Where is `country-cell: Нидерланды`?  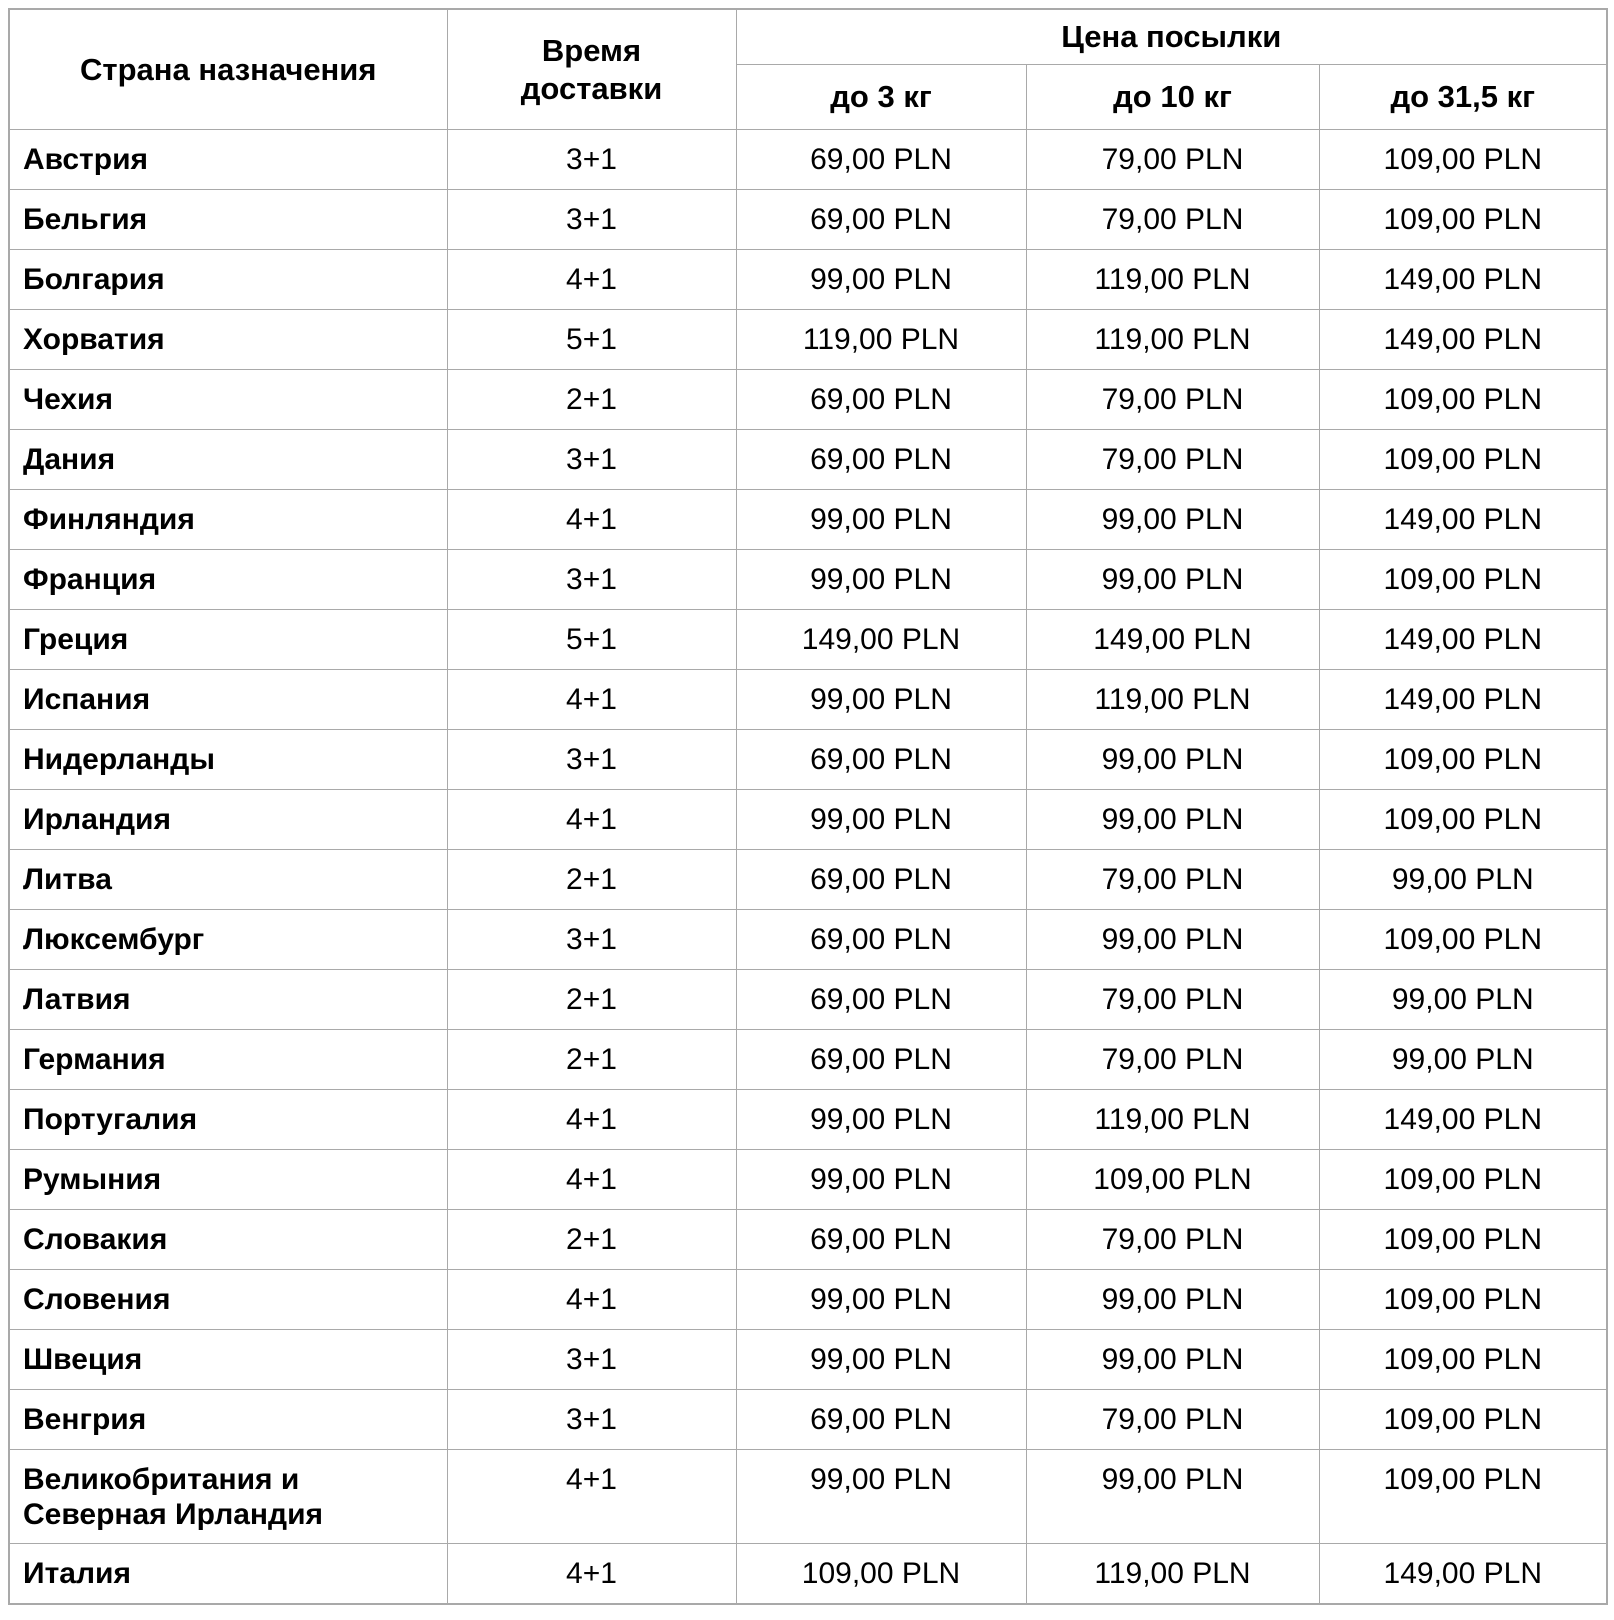 country-cell: Нидерланды is located at coordinates (228, 759).